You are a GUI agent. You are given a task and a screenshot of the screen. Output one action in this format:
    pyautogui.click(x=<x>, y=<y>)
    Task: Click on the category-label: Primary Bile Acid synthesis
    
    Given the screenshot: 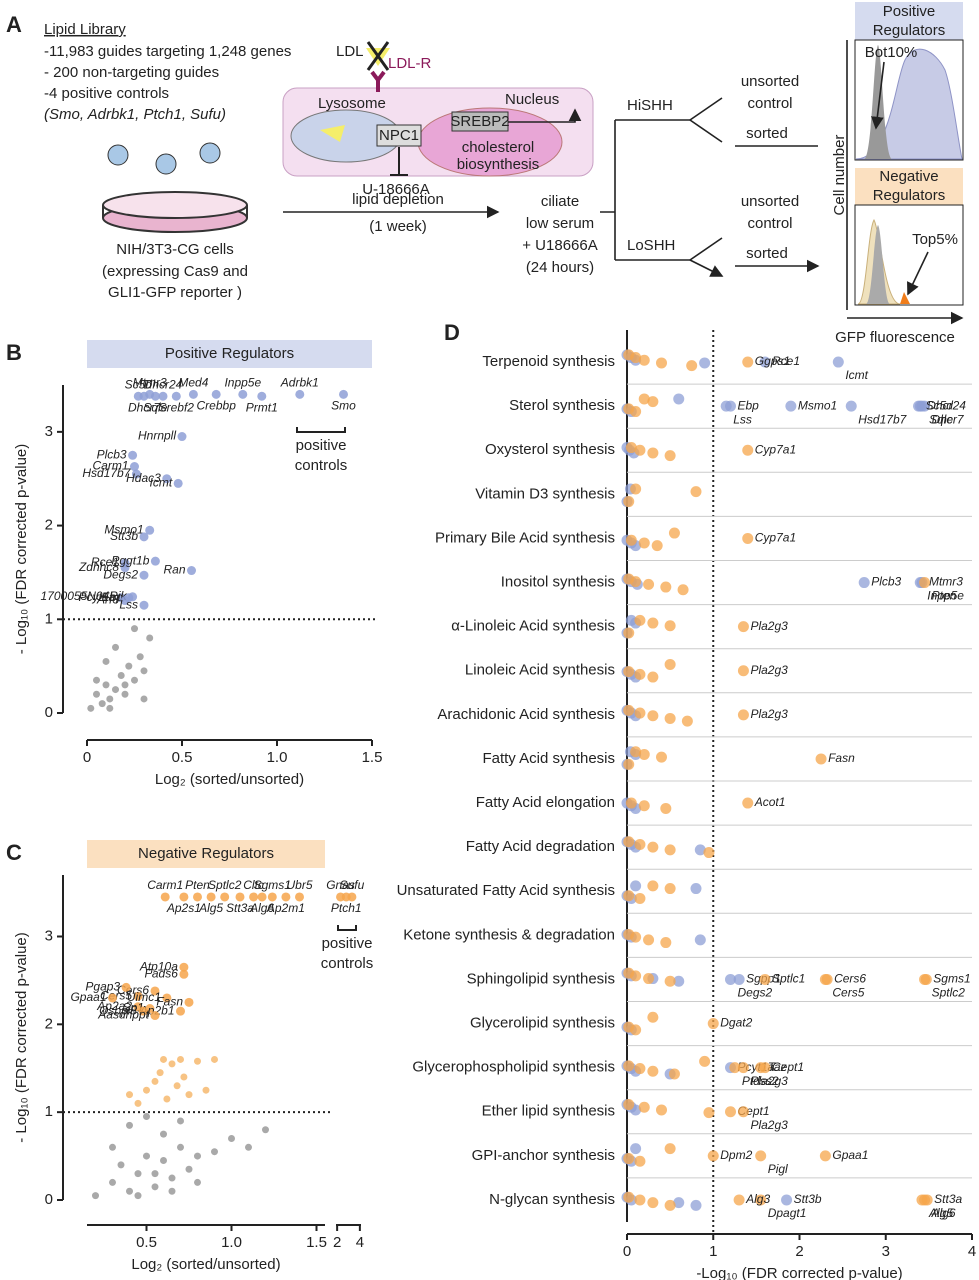 What is the action you would take?
    pyautogui.click(x=525, y=537)
    